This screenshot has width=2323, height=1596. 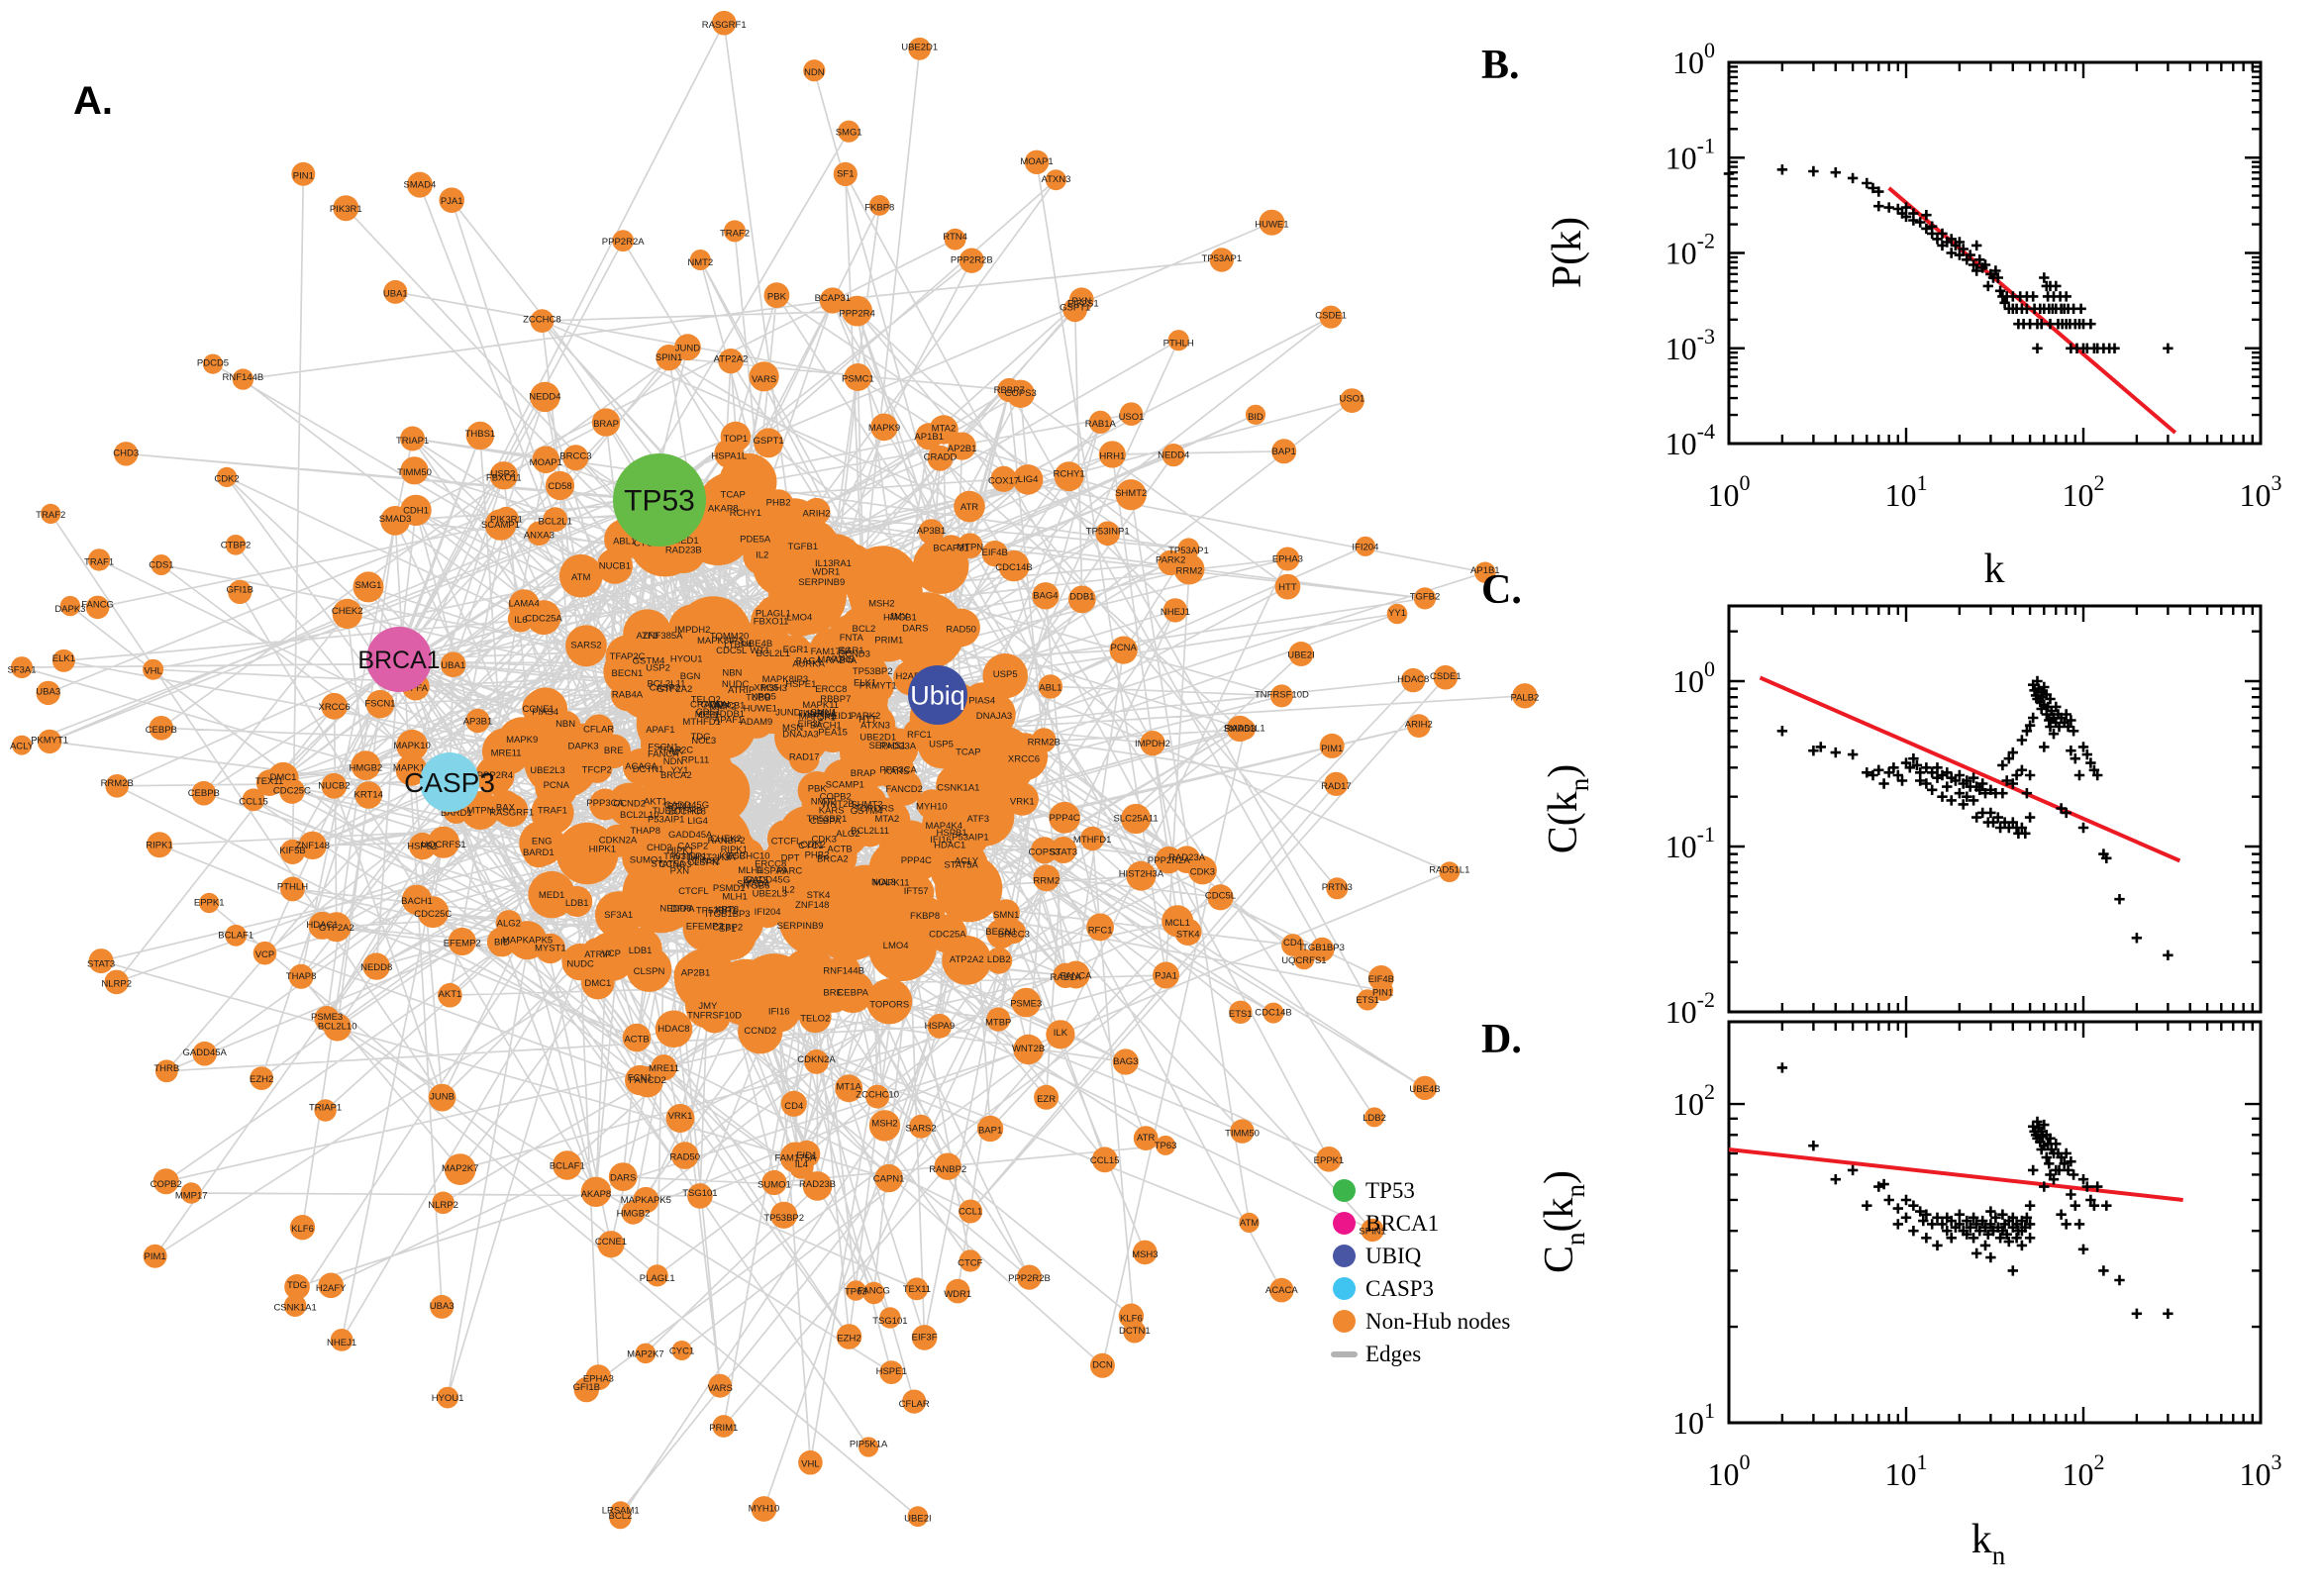 What do you see at coordinates (649, 972) in the screenshot?
I see `svg-text: CLSPN` at bounding box center [649, 972].